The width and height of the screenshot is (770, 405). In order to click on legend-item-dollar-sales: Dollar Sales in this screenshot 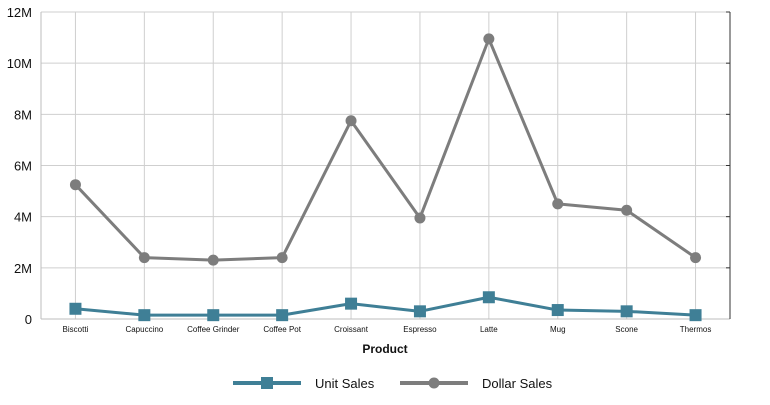, I will do `click(476, 383)`.